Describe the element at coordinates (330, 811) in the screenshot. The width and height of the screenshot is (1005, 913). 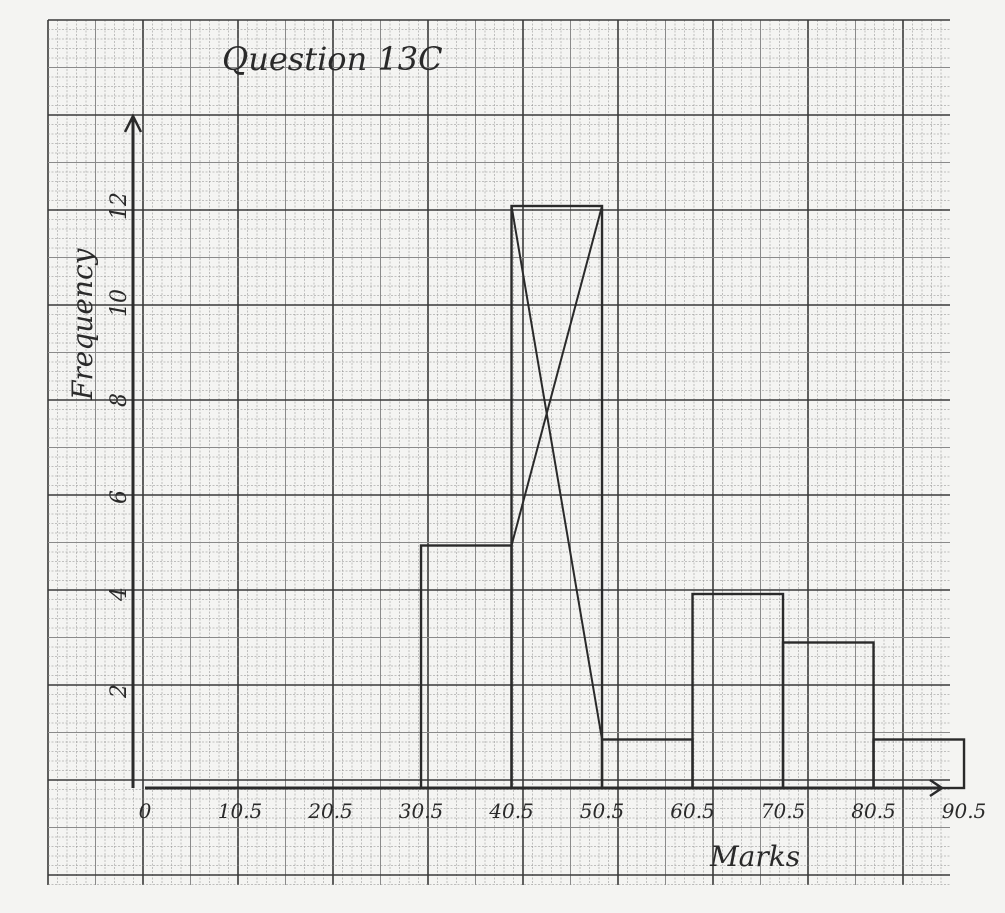
I see `x-tick-label: 20.5` at that location.